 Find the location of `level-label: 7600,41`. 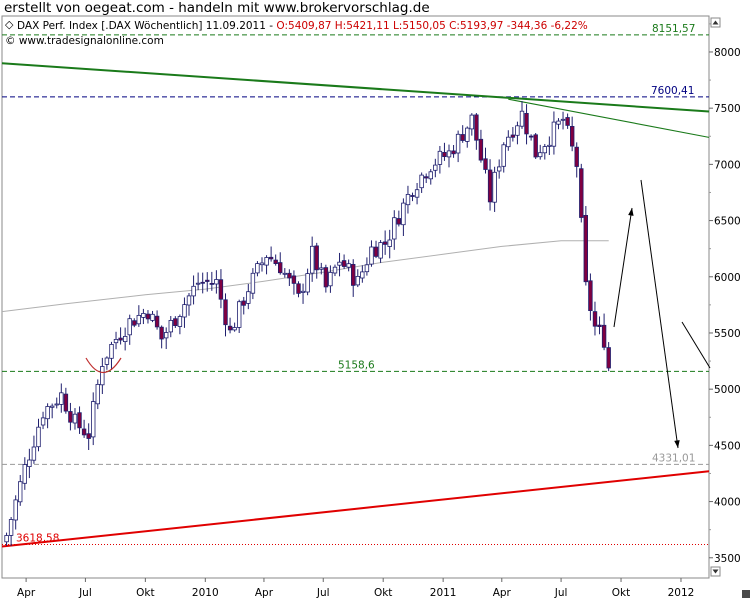

level-label: 7600,41 is located at coordinates (672, 91).